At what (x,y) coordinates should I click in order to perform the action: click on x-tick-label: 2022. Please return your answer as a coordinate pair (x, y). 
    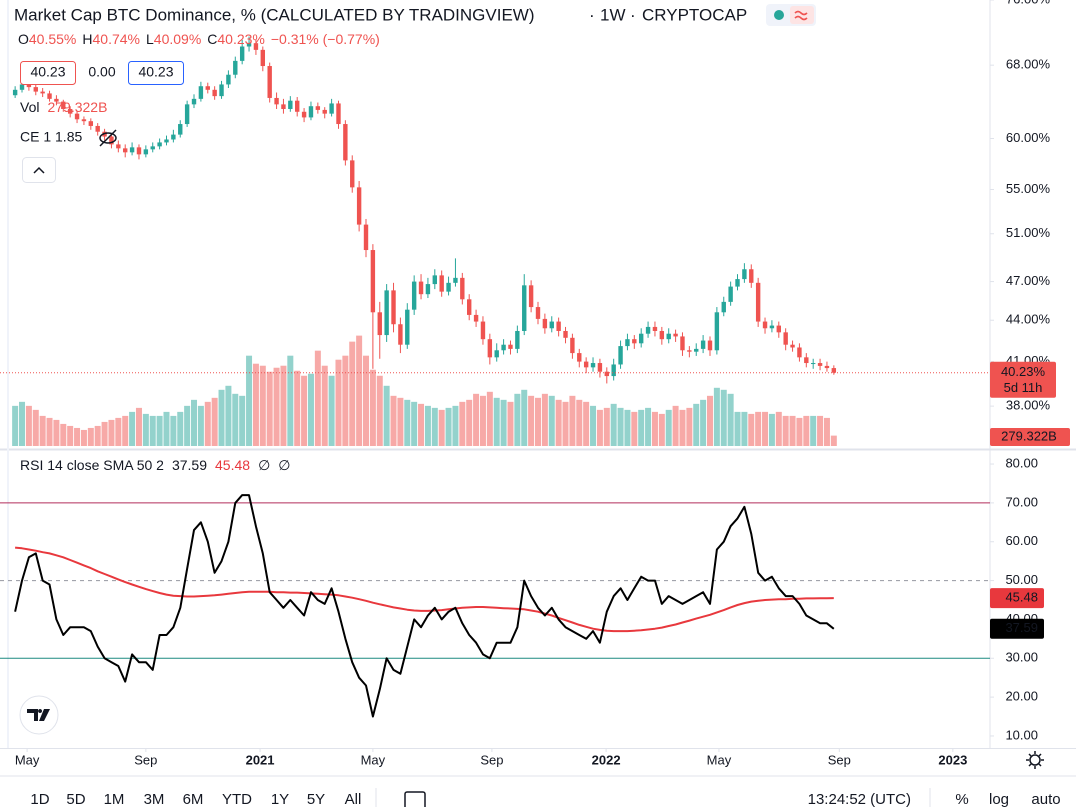
    Looking at the image, I should click on (606, 759).